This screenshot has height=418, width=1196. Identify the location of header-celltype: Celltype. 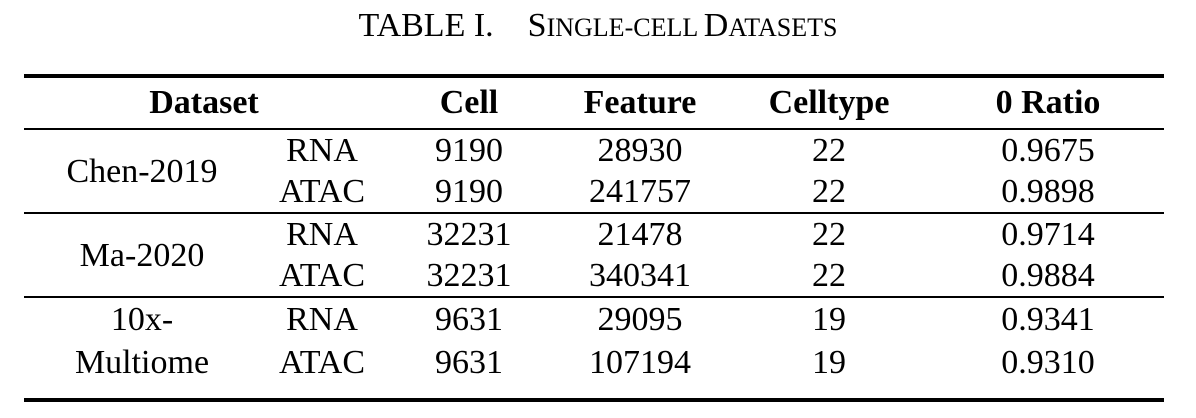
(829, 104).